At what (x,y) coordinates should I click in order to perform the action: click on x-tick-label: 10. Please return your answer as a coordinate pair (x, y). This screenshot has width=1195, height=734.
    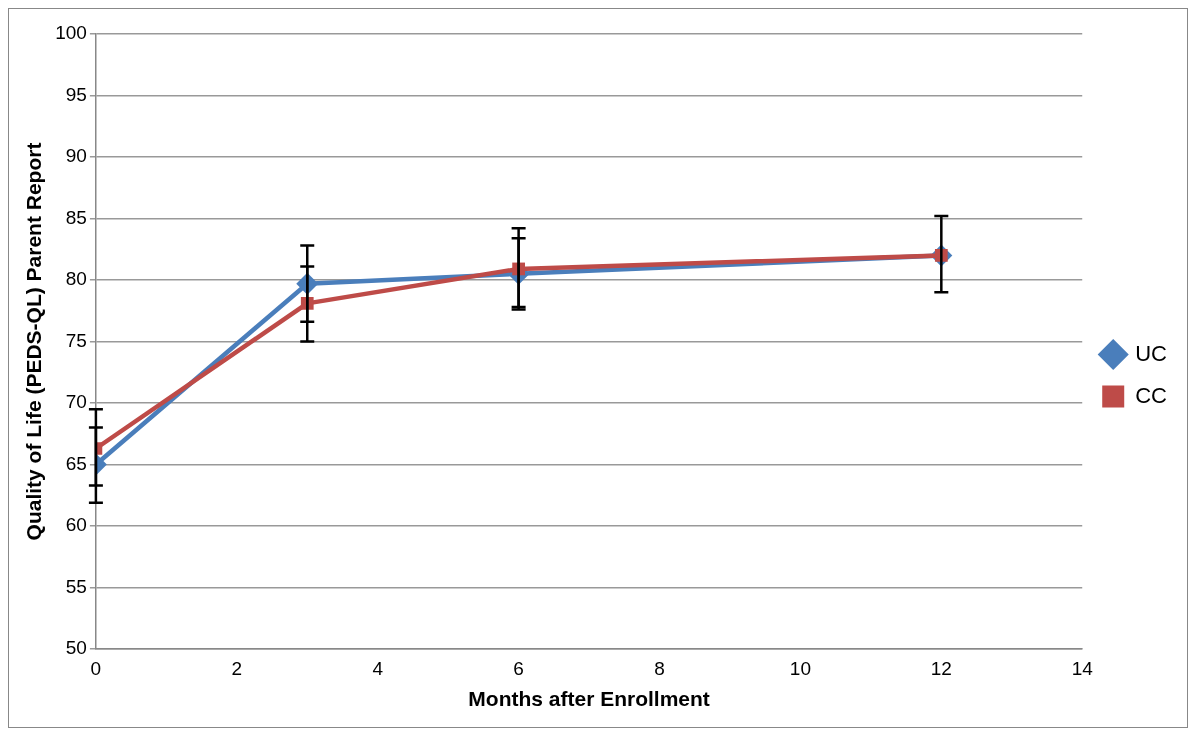
    Looking at the image, I should click on (800, 668).